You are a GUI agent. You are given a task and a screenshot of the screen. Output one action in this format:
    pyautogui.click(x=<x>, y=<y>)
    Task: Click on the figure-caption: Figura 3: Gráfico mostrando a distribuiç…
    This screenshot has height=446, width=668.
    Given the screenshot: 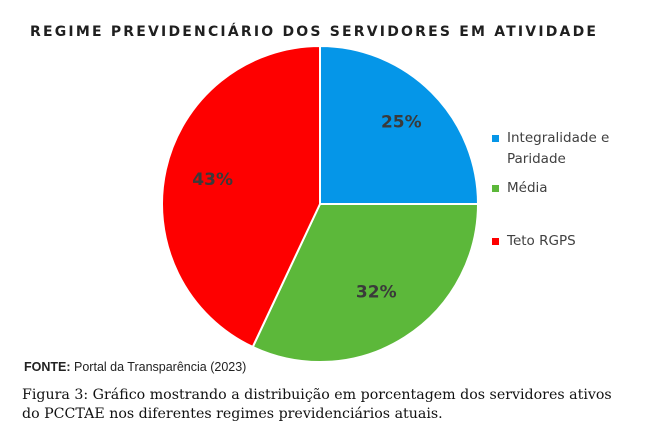 What is the action you would take?
    pyautogui.click(x=317, y=404)
    